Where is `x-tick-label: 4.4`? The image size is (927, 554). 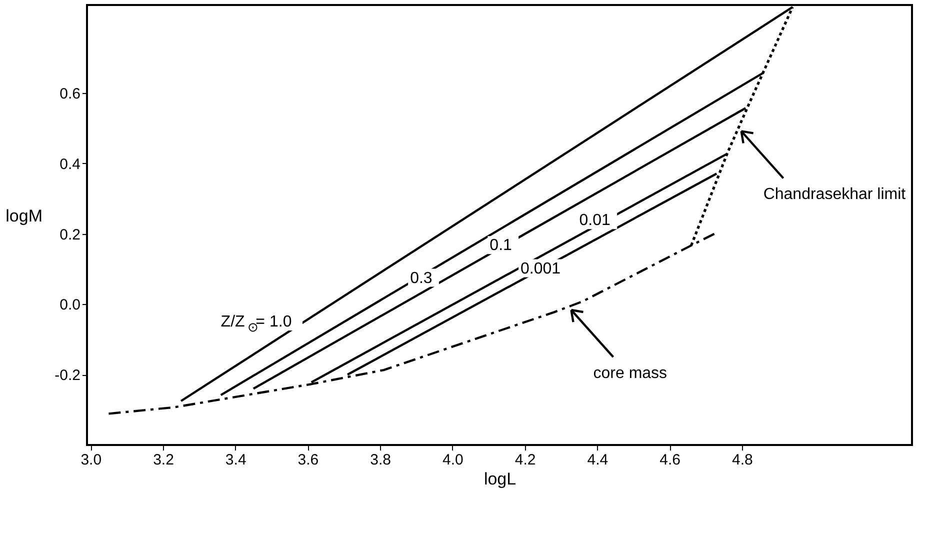
x-tick-label: 4.4 is located at coordinates (597, 460).